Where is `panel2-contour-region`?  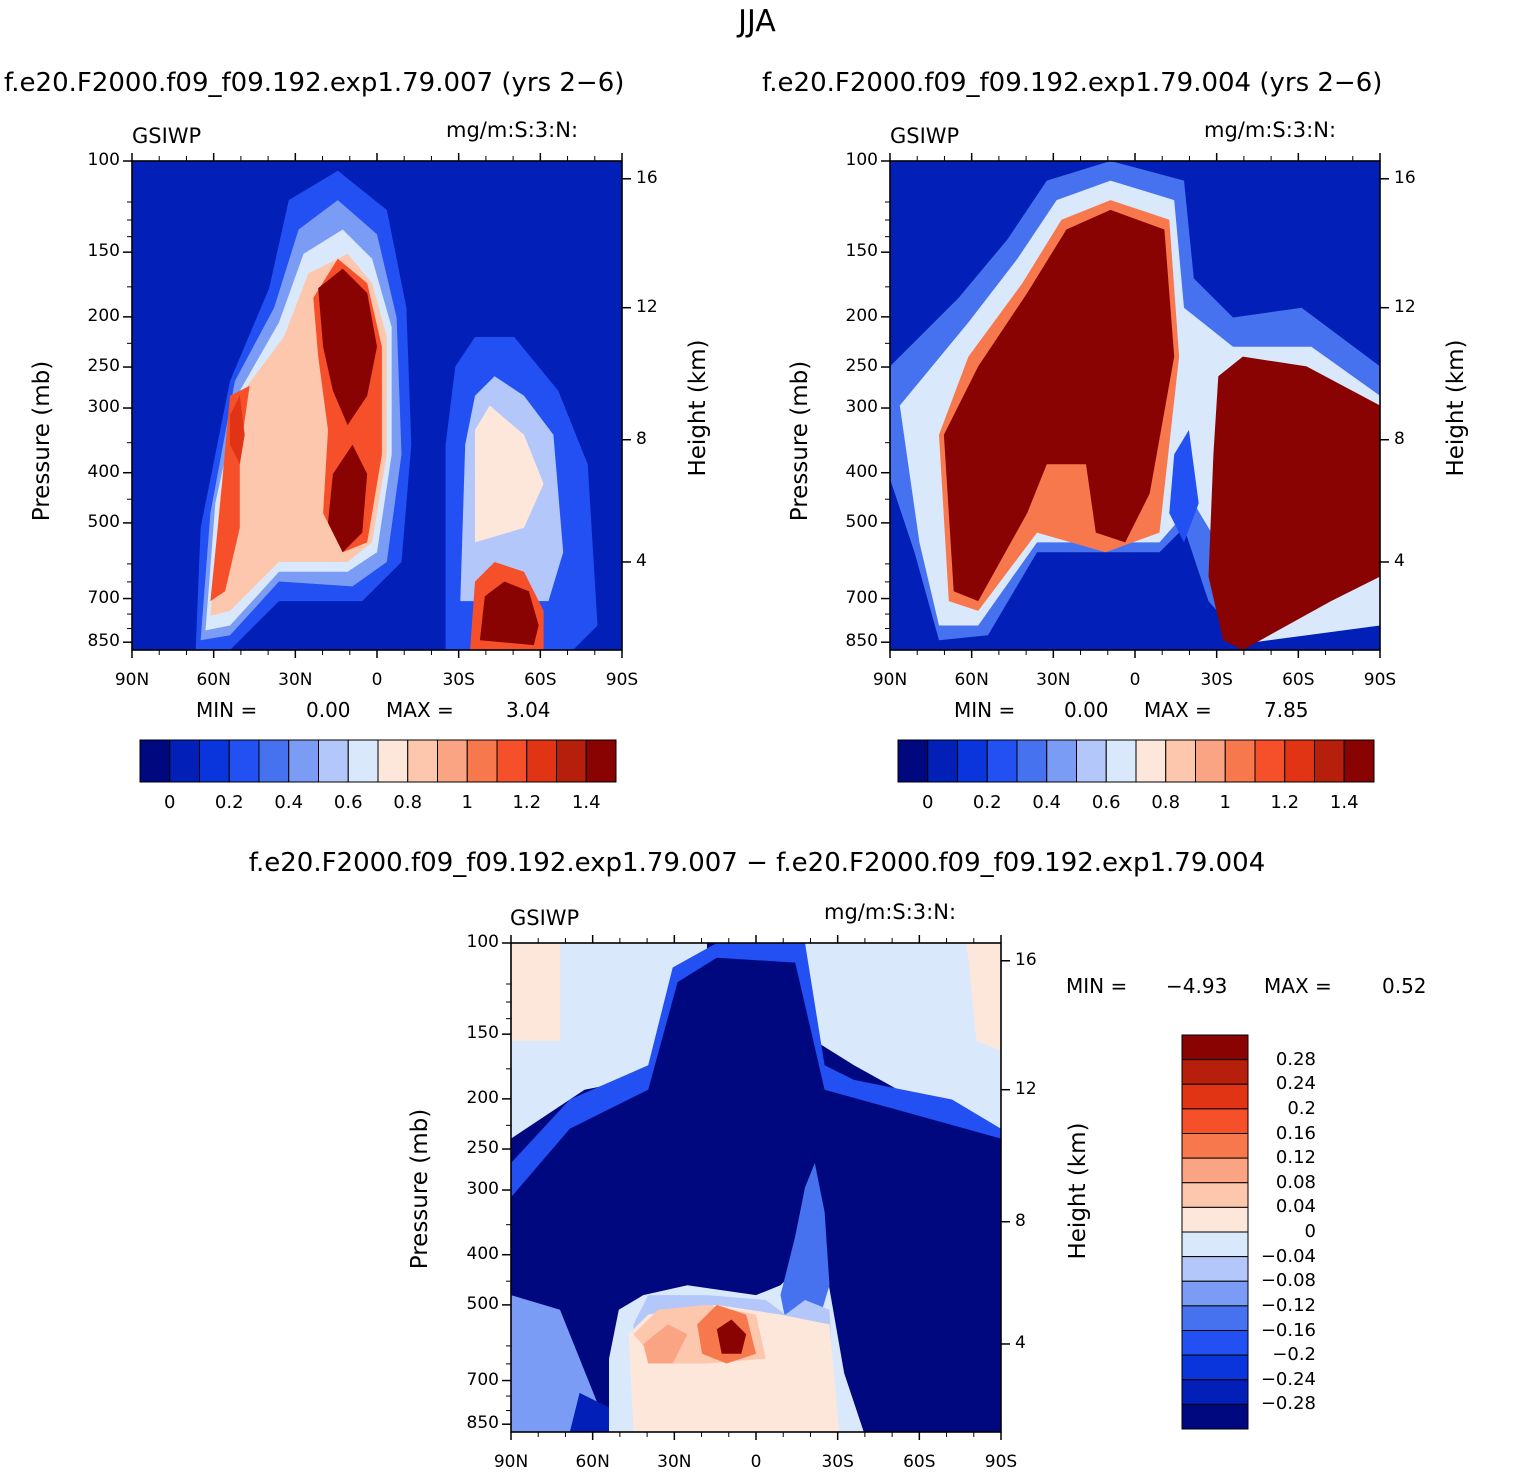
panel2-contour-region is located at coordinates (1184, 486).